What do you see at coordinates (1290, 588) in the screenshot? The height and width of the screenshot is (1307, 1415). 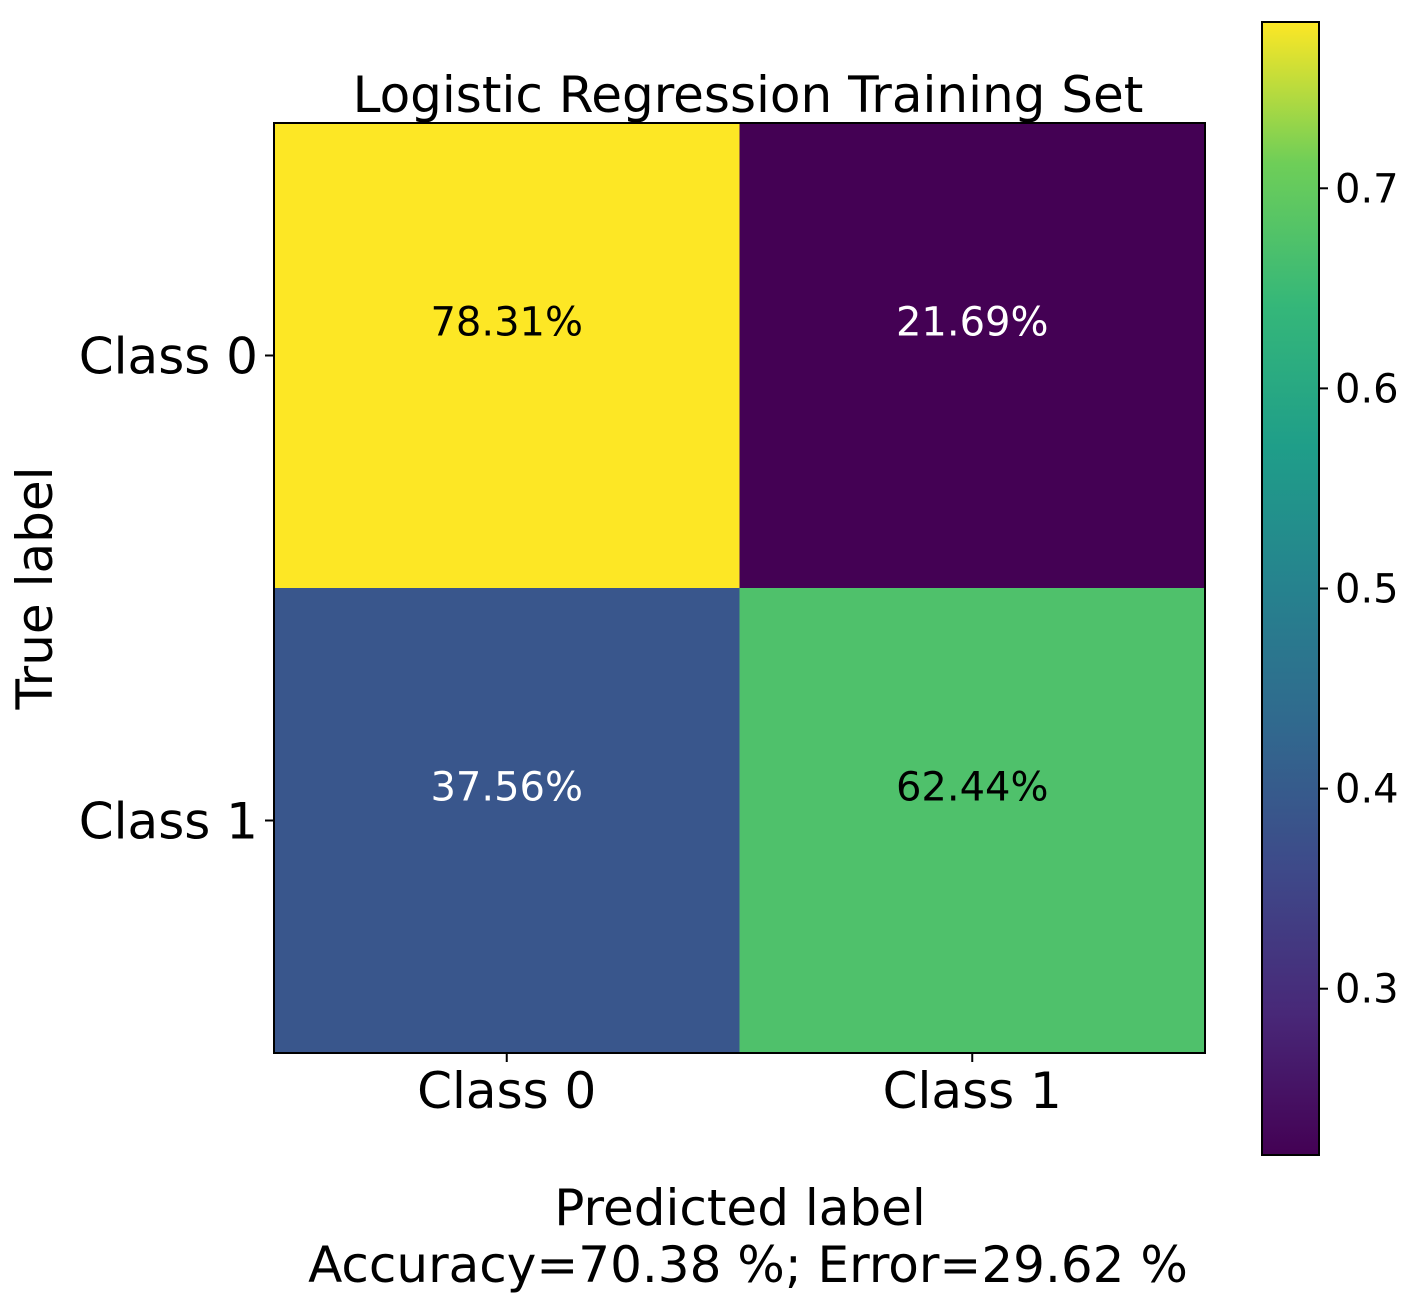 I see `colorbar` at bounding box center [1290, 588].